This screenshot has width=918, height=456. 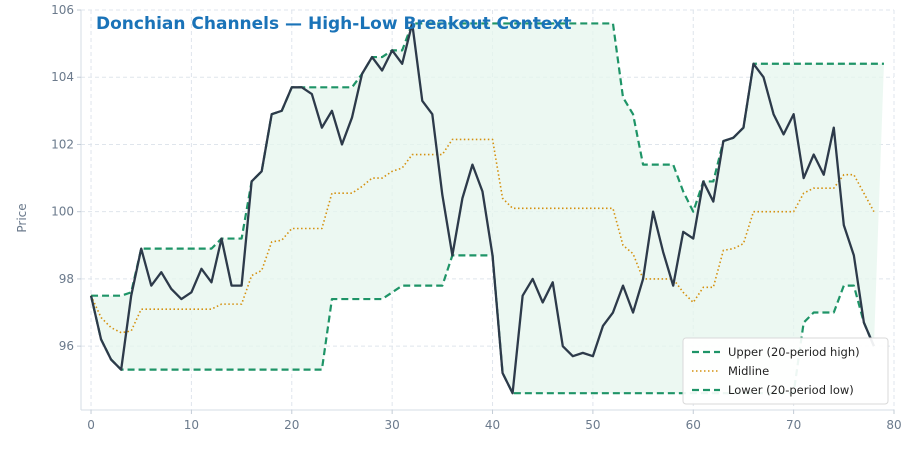 I want to click on y-tick-label: 96, so click(x=66, y=346).